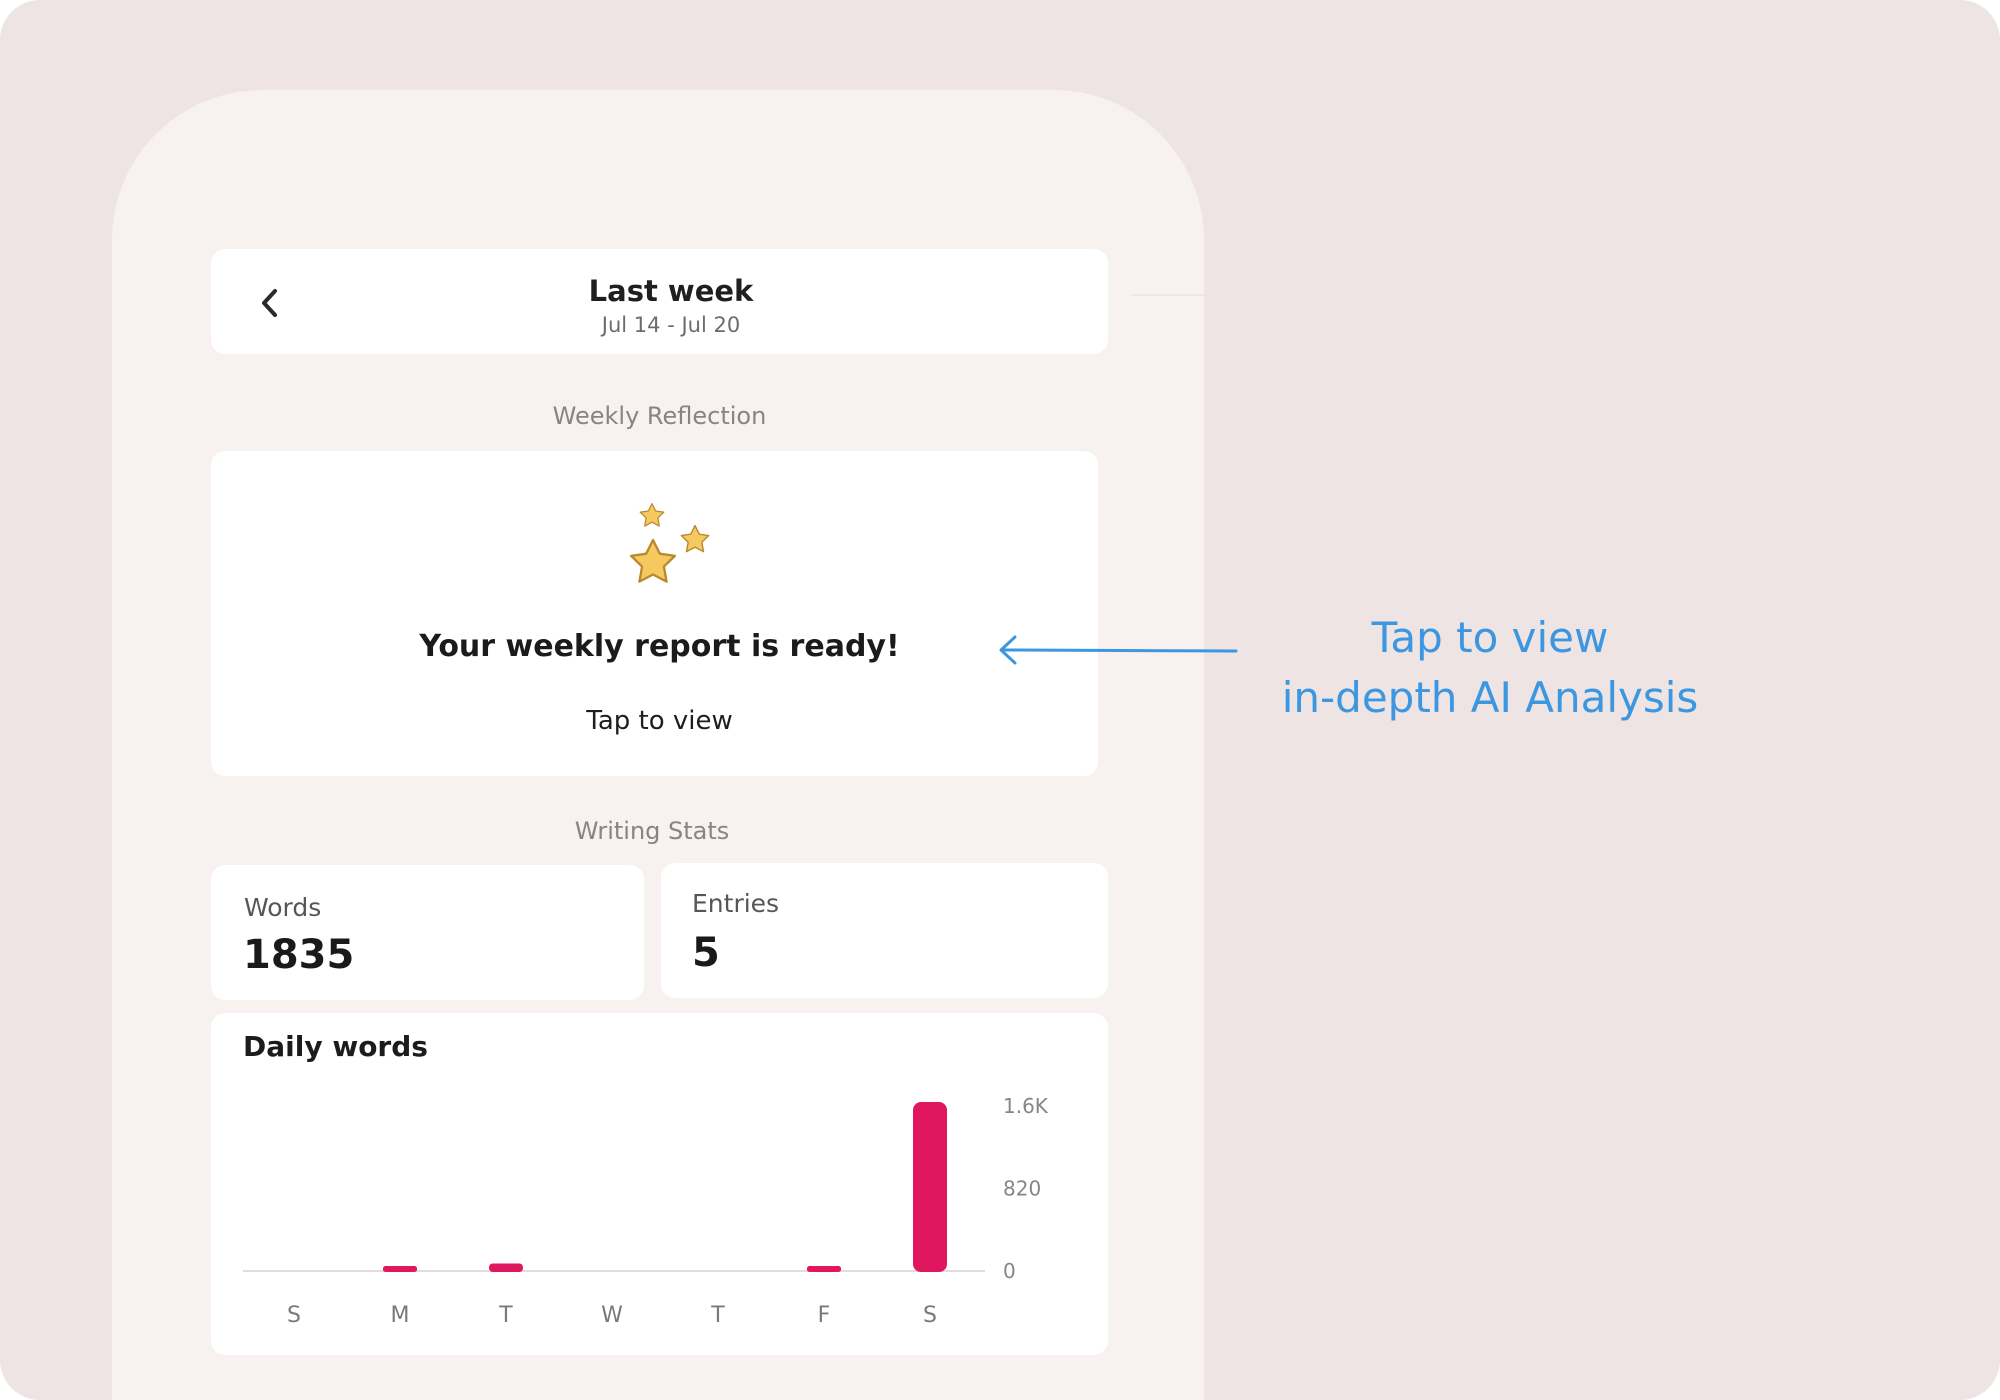 The height and width of the screenshot is (1400, 2000). Describe the element at coordinates (654, 613) in the screenshot. I see `weekly-report-card` at that location.